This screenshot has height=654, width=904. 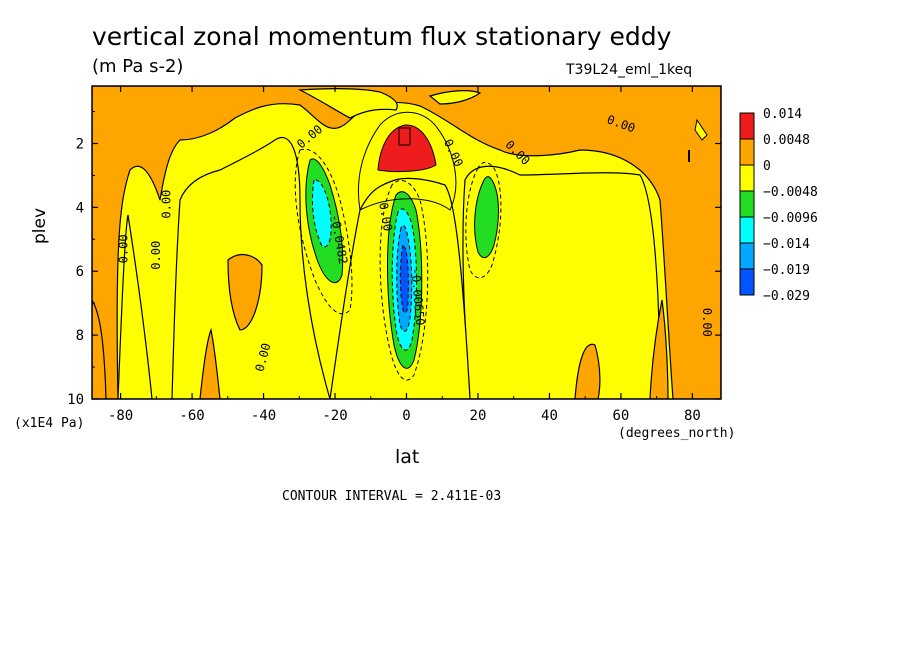 What do you see at coordinates (404, 136) in the screenshot?
I see `fill-pos-center-peak` at bounding box center [404, 136].